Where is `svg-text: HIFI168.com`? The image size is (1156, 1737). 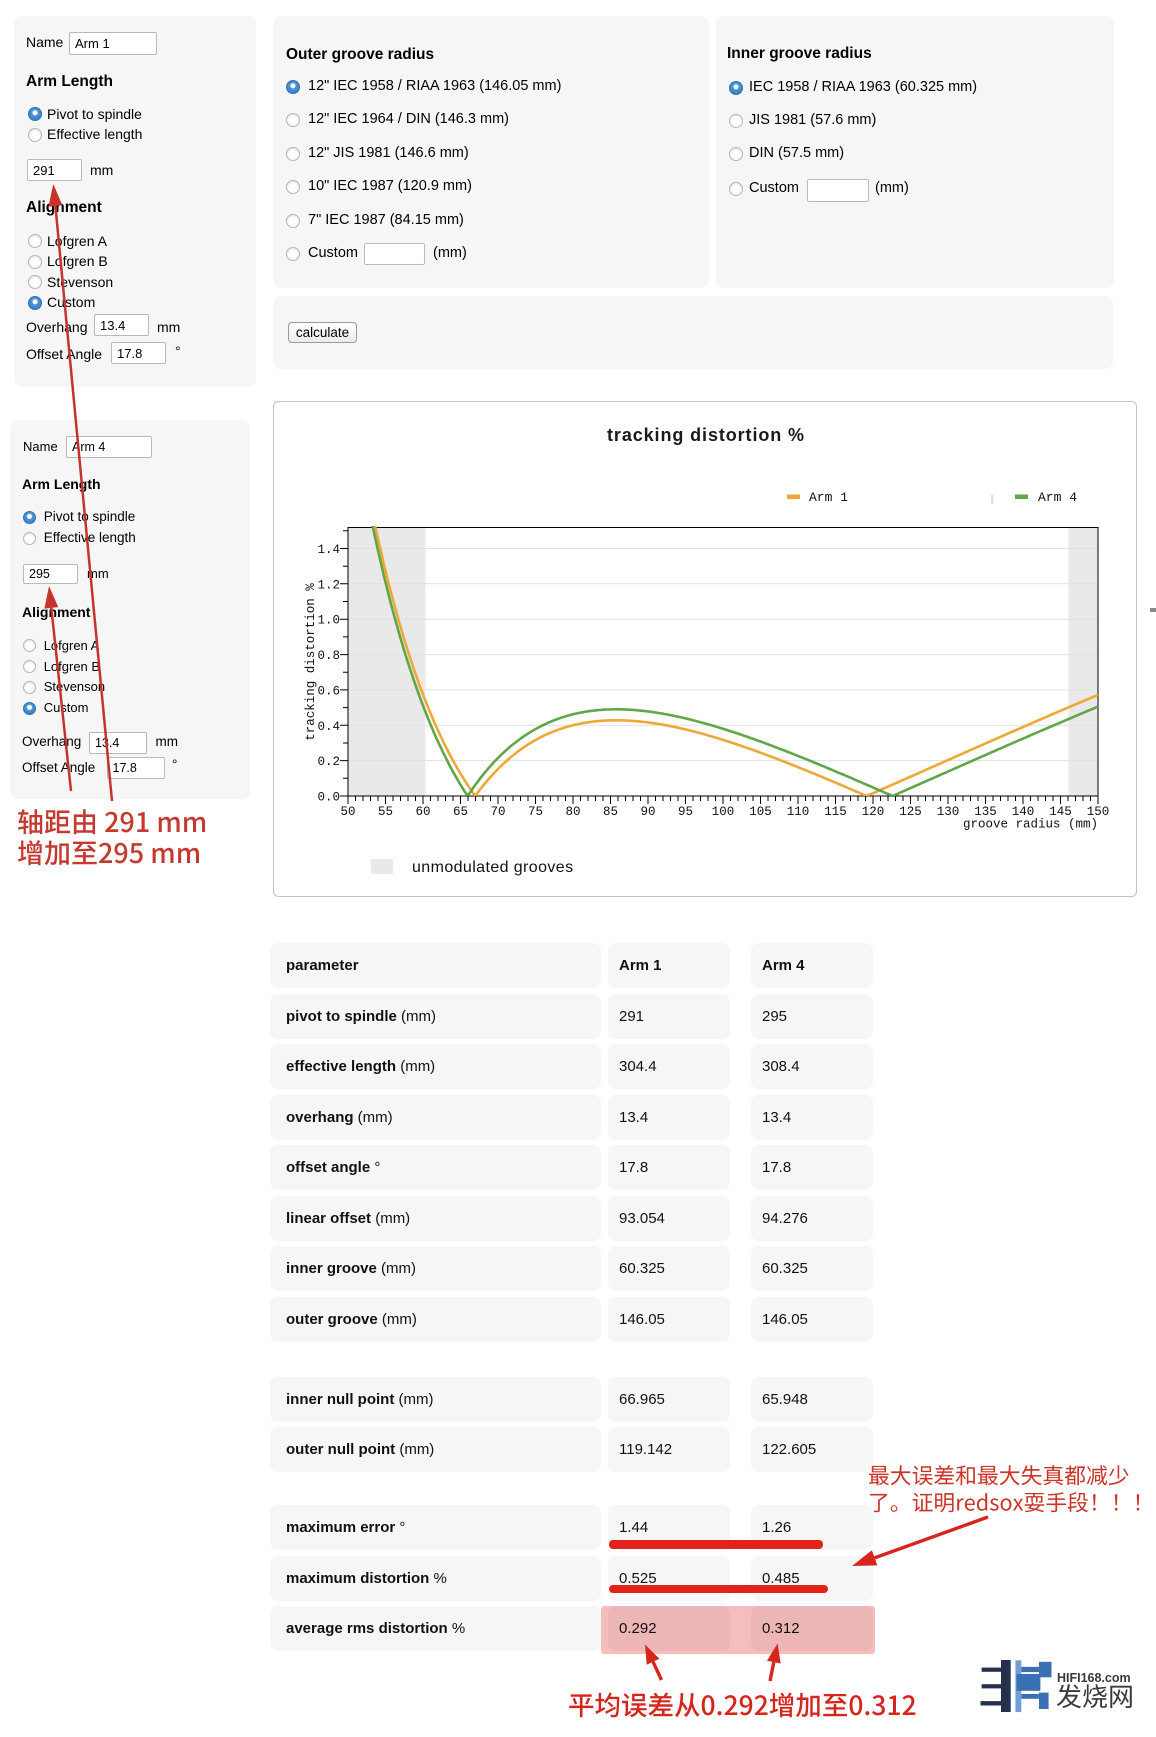
svg-text: HIFI168.com is located at coordinates (1094, 1678).